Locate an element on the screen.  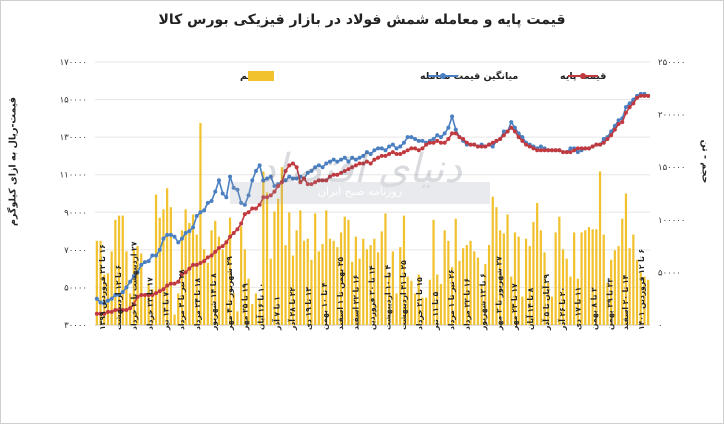
x-tick-30: ۱۱ تا ۱۷ دی is located at coordinates (578, 308).